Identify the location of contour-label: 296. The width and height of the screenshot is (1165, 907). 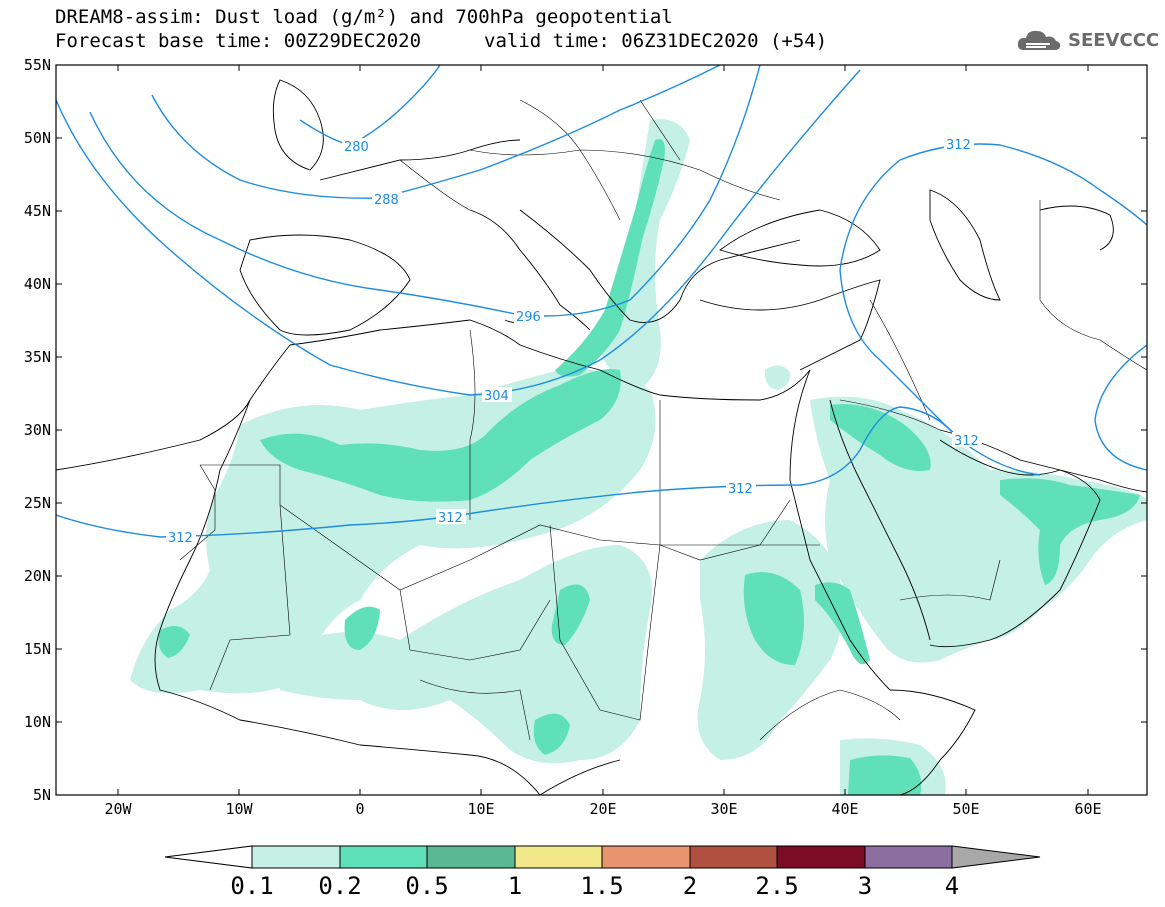
(528, 317).